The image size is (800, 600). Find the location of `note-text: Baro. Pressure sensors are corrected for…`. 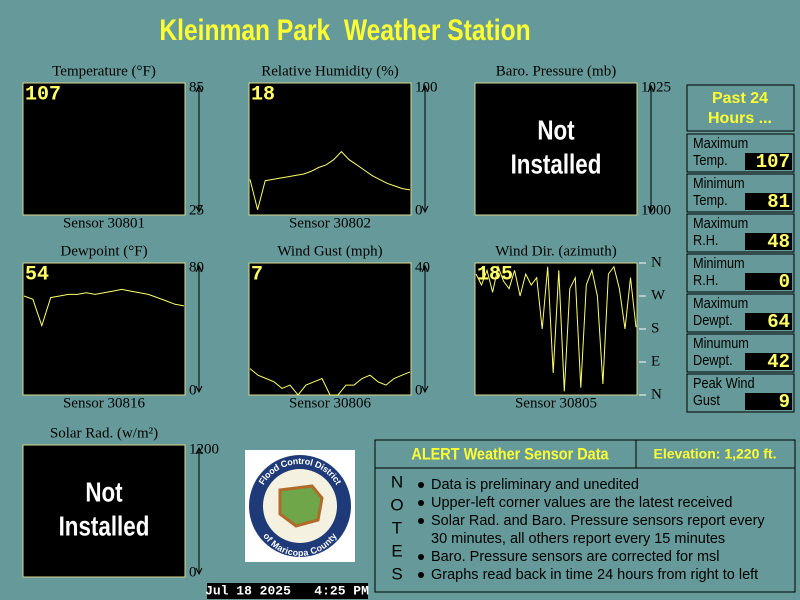

note-text: Baro. Pressure sensors are corrected for… is located at coordinates (575, 557).